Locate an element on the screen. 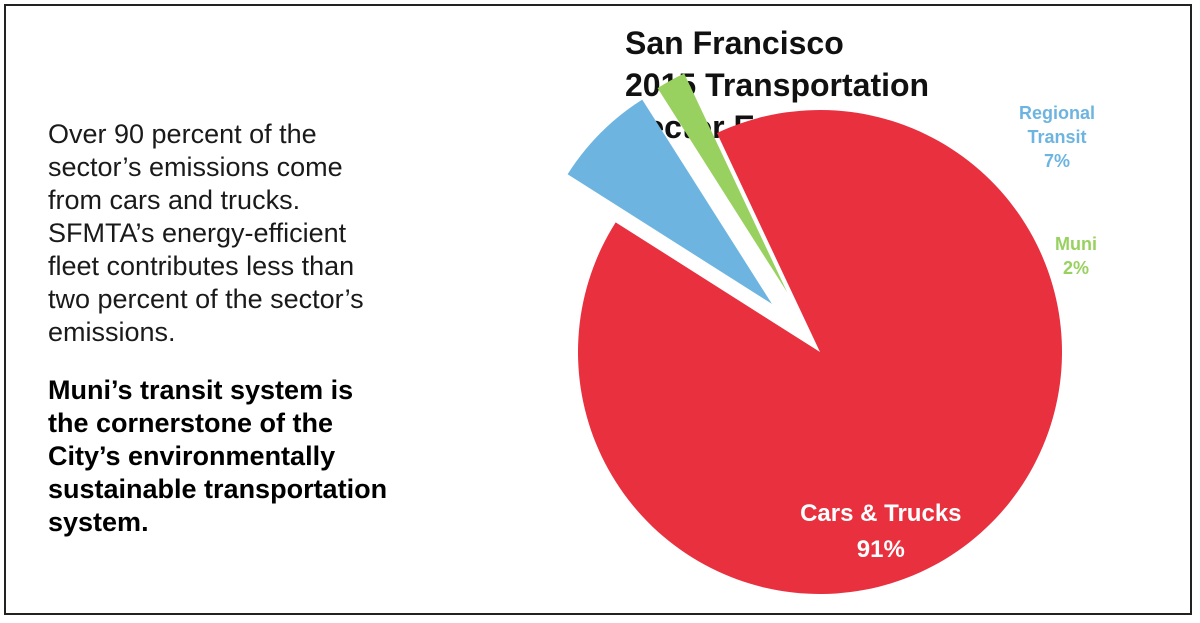  emphasis-line: Muni’s transit system is is located at coordinates (201, 390).